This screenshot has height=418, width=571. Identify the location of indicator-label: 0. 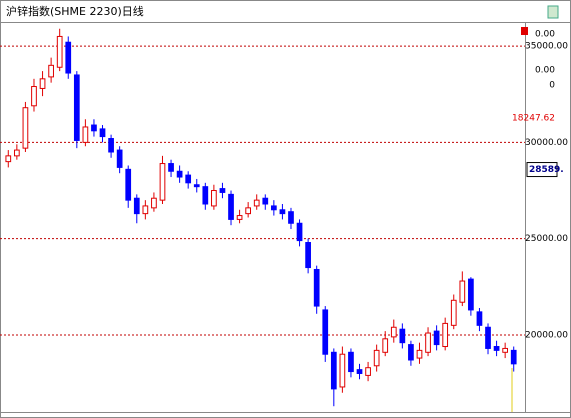
(552, 86).